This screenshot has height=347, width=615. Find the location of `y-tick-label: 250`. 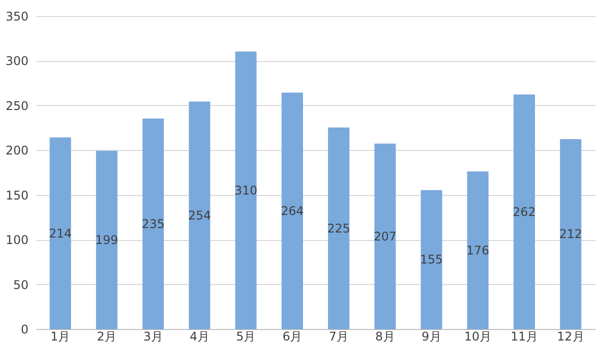

y-tick-label: 250 is located at coordinates (17, 105).